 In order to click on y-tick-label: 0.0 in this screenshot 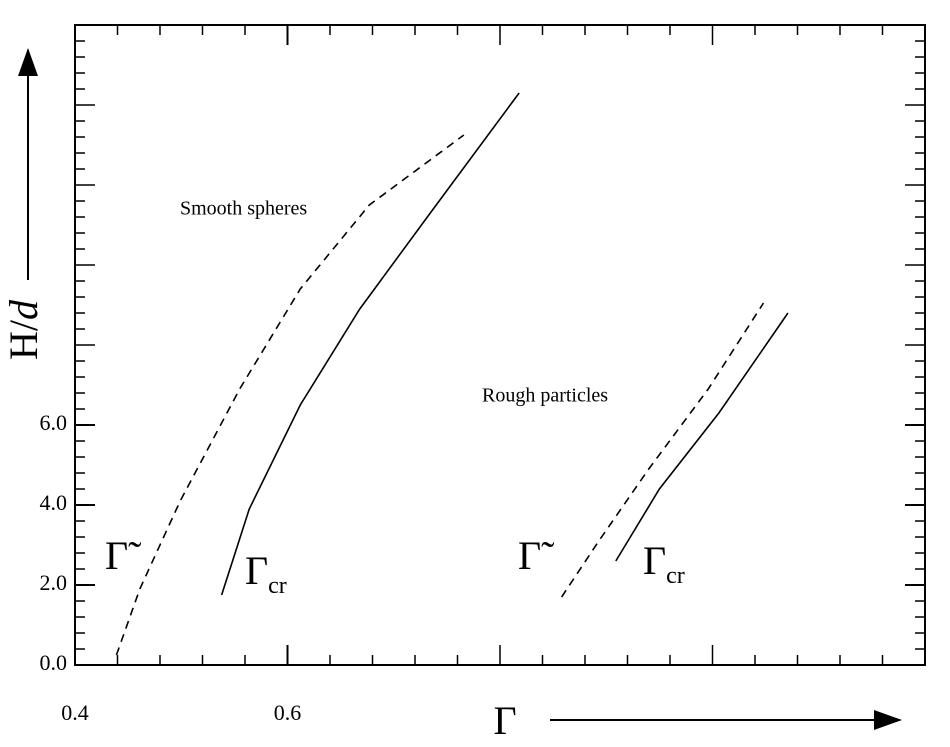, I will do `click(54, 662)`.